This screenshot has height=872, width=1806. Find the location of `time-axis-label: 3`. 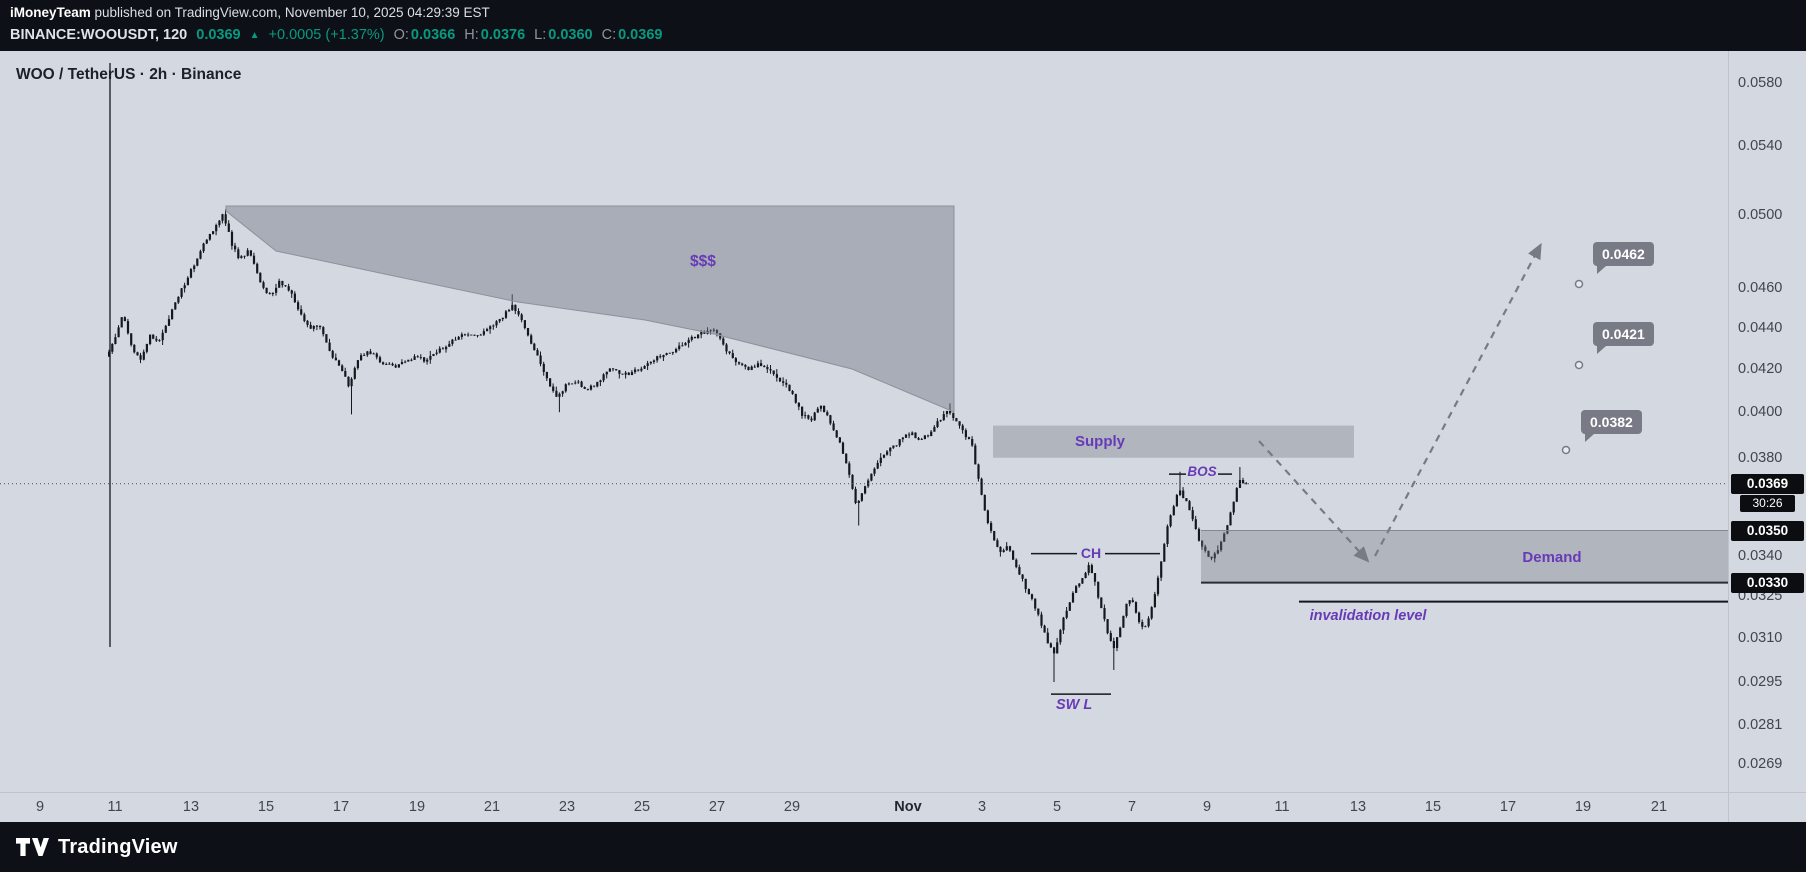

time-axis-label: 3 is located at coordinates (982, 807).